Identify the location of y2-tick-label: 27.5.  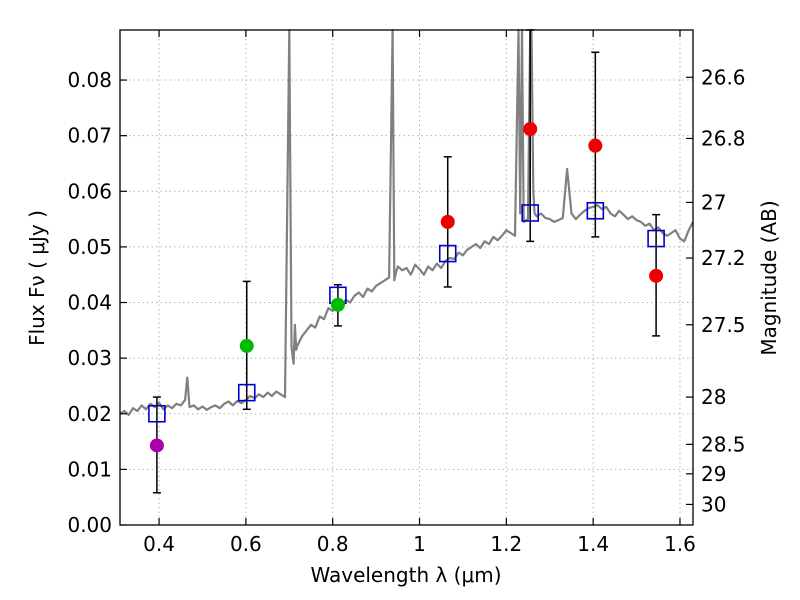
(723, 325).